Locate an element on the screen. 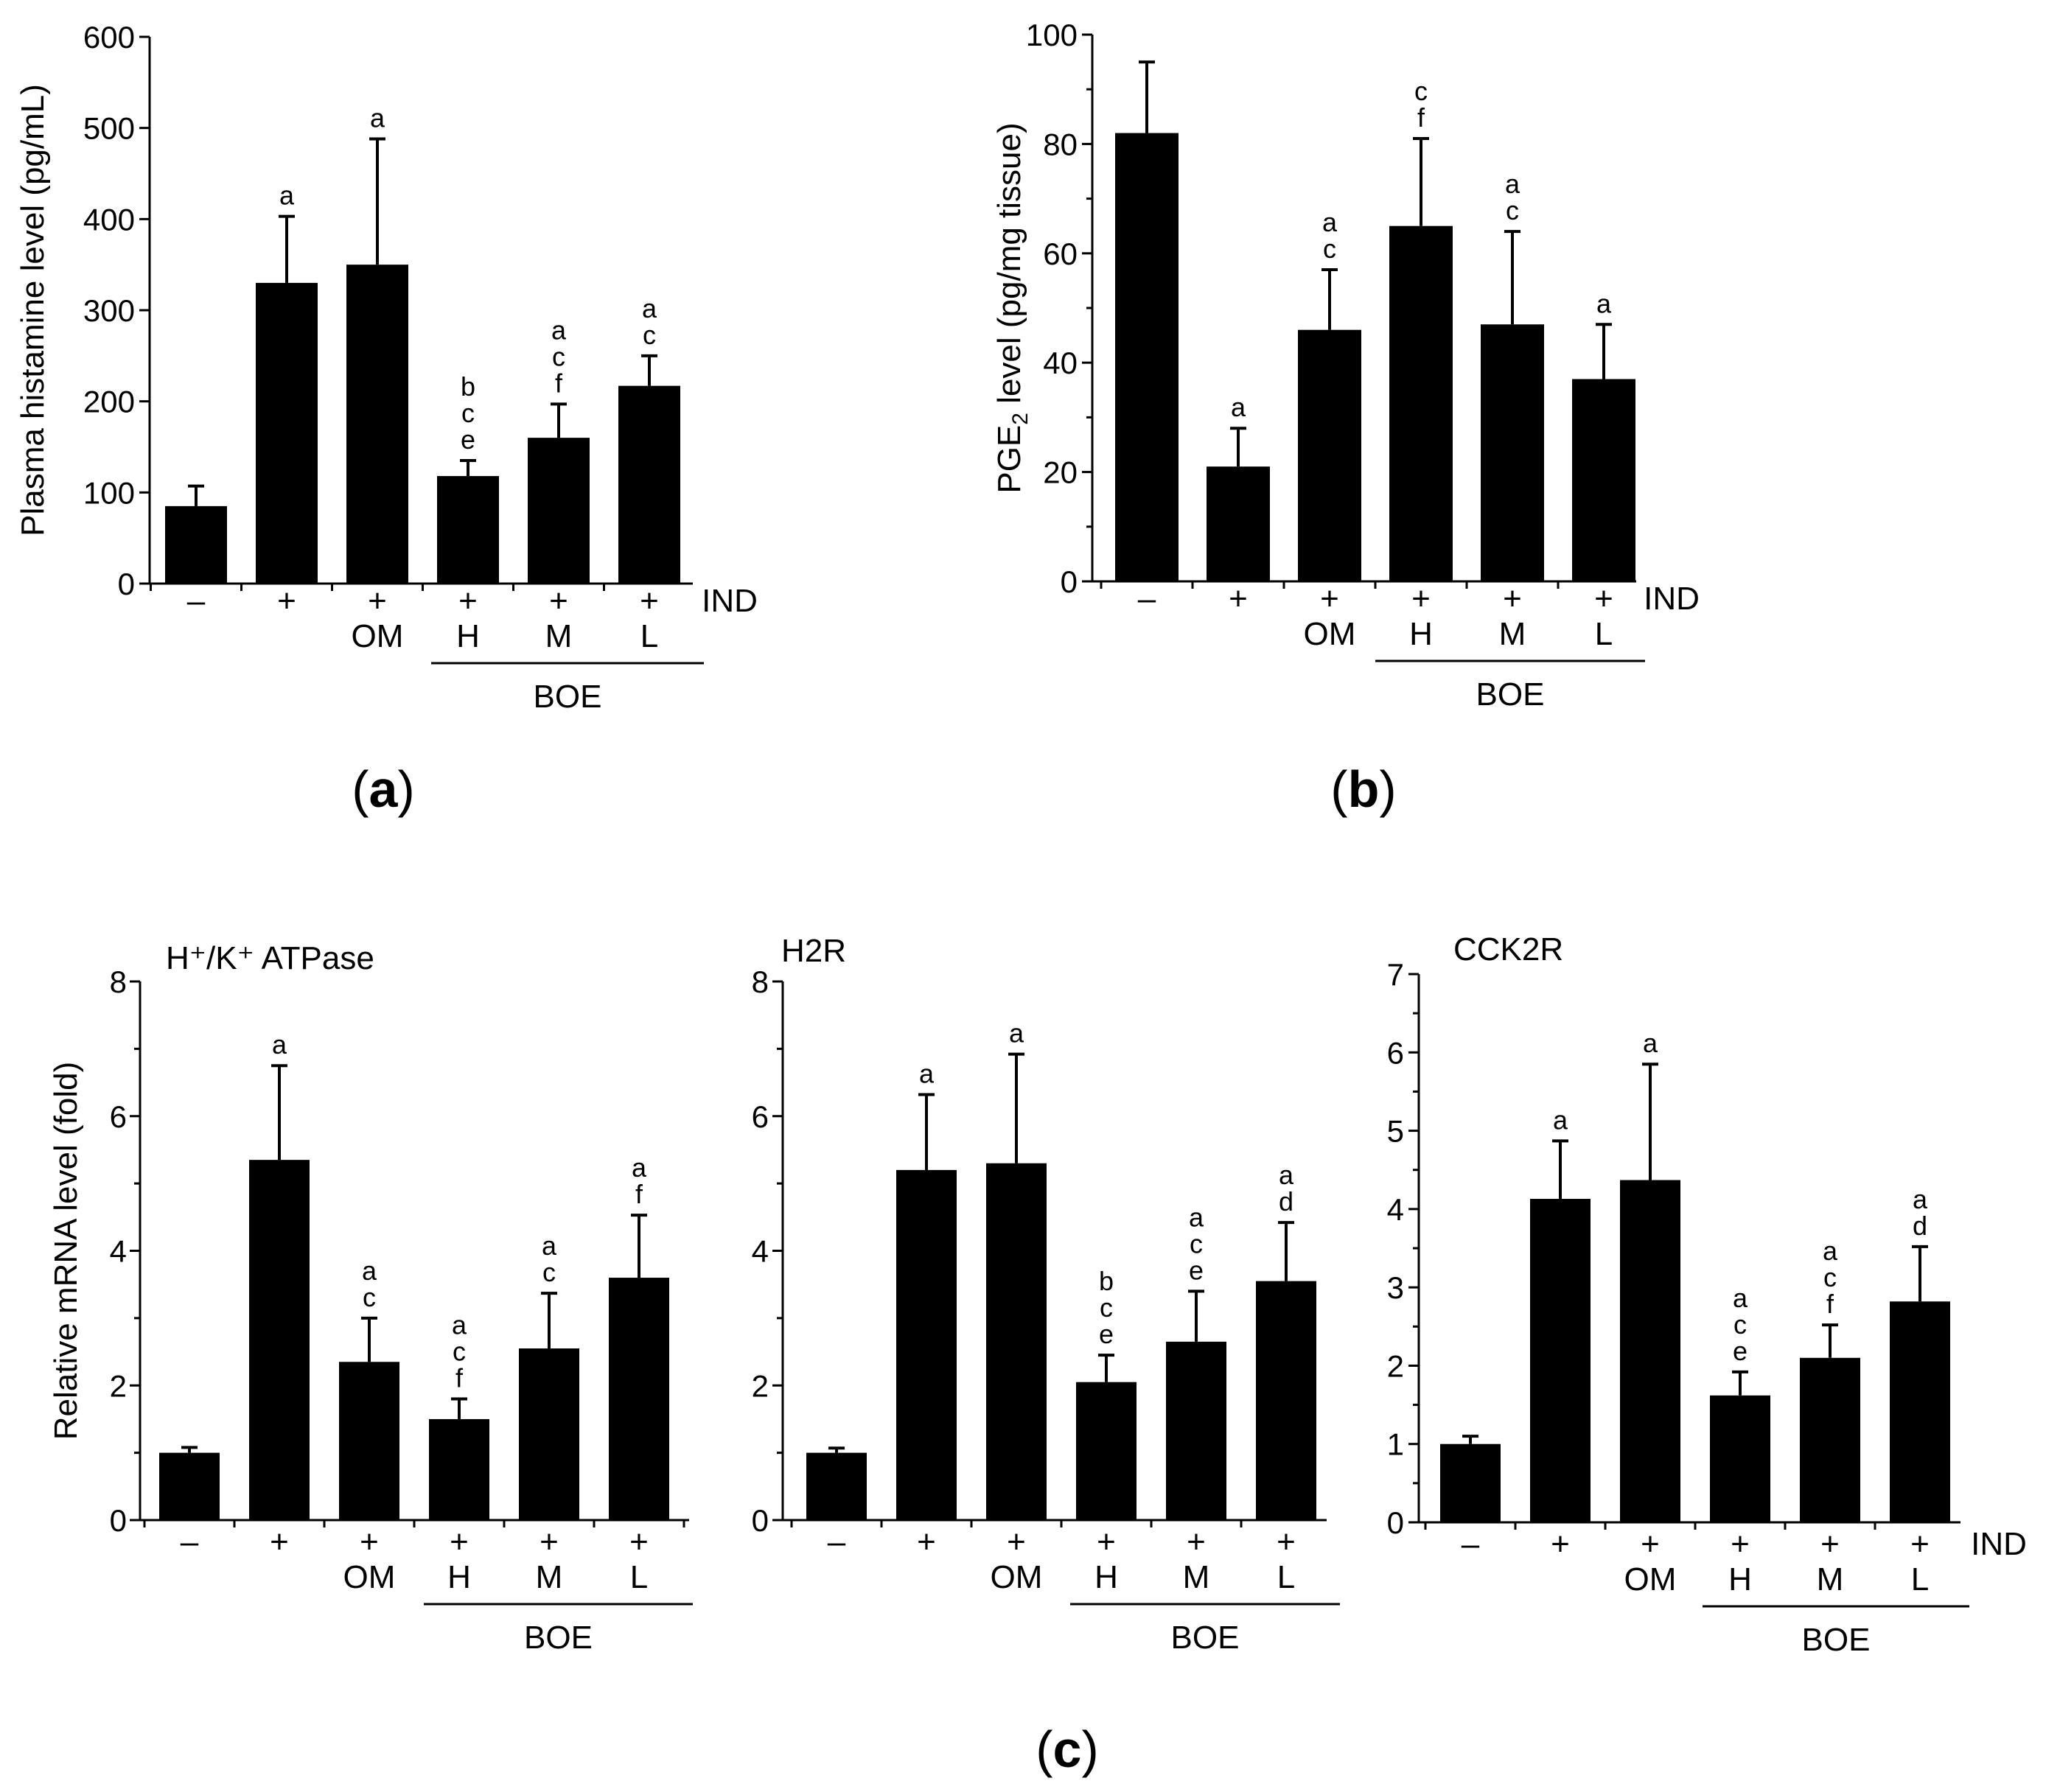  panel-label-c: (c) is located at coordinates (1067, 1750).